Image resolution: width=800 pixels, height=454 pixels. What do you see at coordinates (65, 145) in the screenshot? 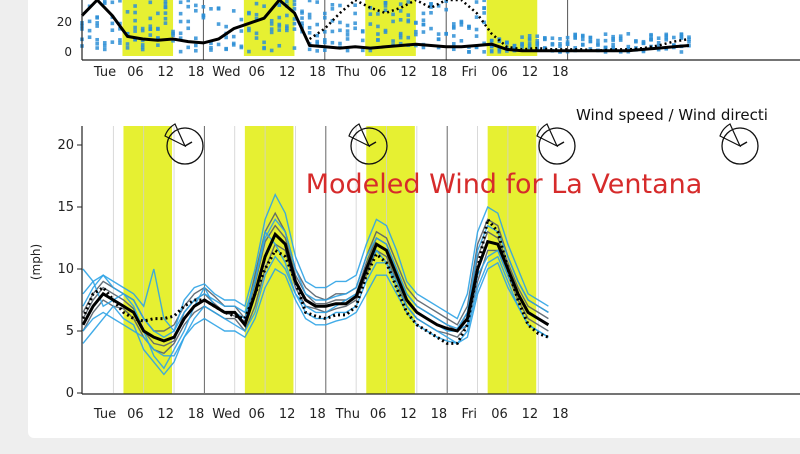
I see `y-tick-label: 20` at bounding box center [65, 145].